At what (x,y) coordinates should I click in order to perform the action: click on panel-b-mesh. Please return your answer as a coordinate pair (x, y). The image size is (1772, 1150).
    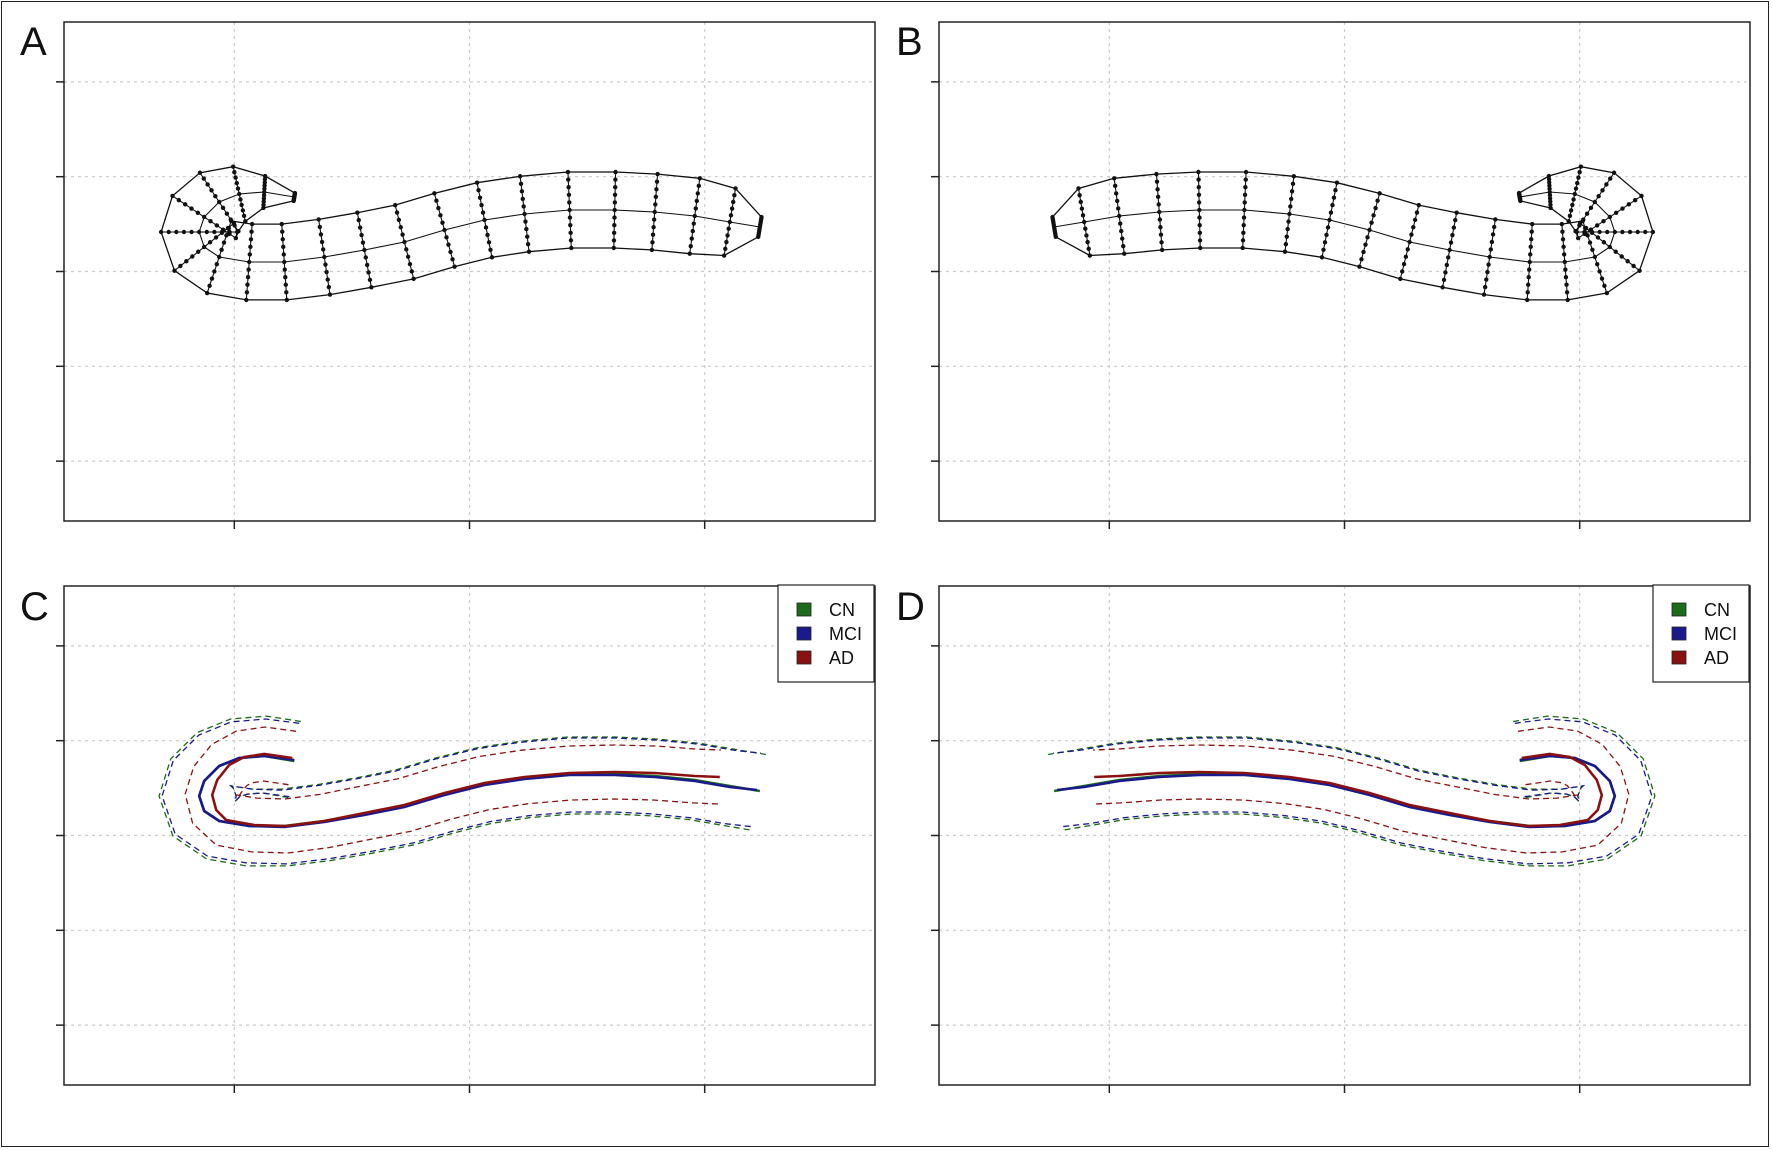
    Looking at the image, I should click on (1353, 233).